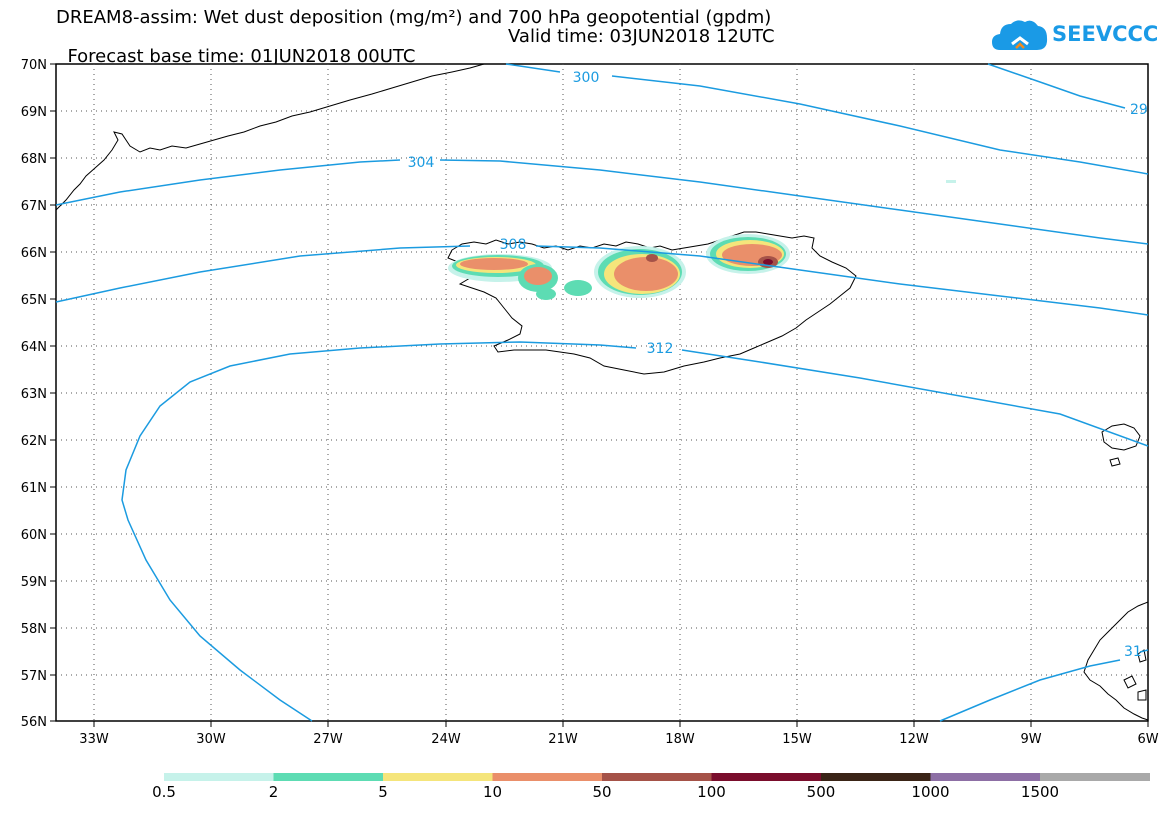  I want to click on lon-label: 9W, so click(1030, 739).